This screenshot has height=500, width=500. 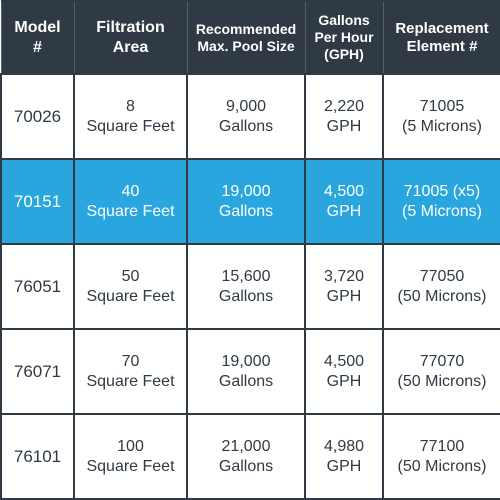 I want to click on header-area-line: Filtration, so click(x=130, y=28).